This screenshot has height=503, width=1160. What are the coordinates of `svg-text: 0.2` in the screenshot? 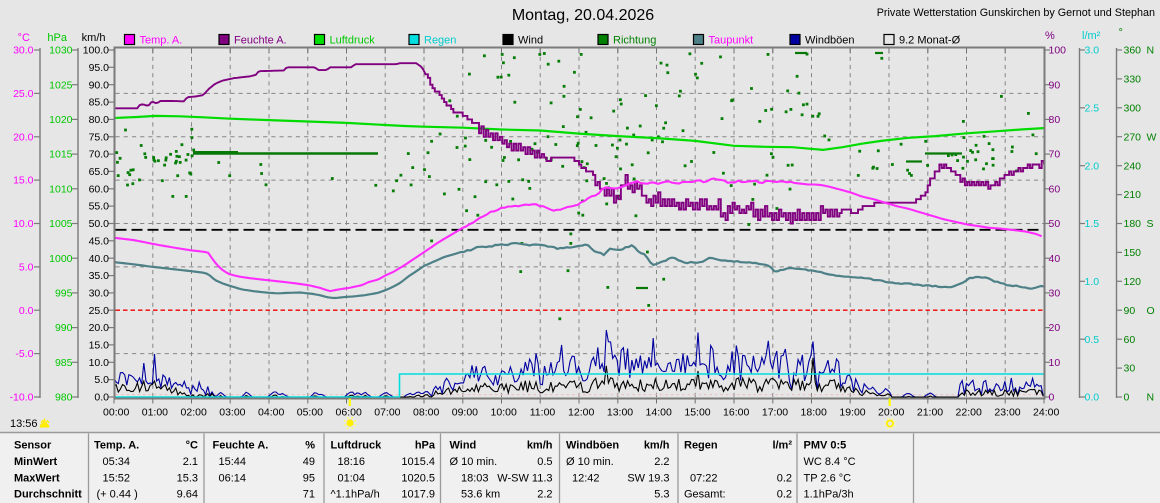 It's located at (784, 478).